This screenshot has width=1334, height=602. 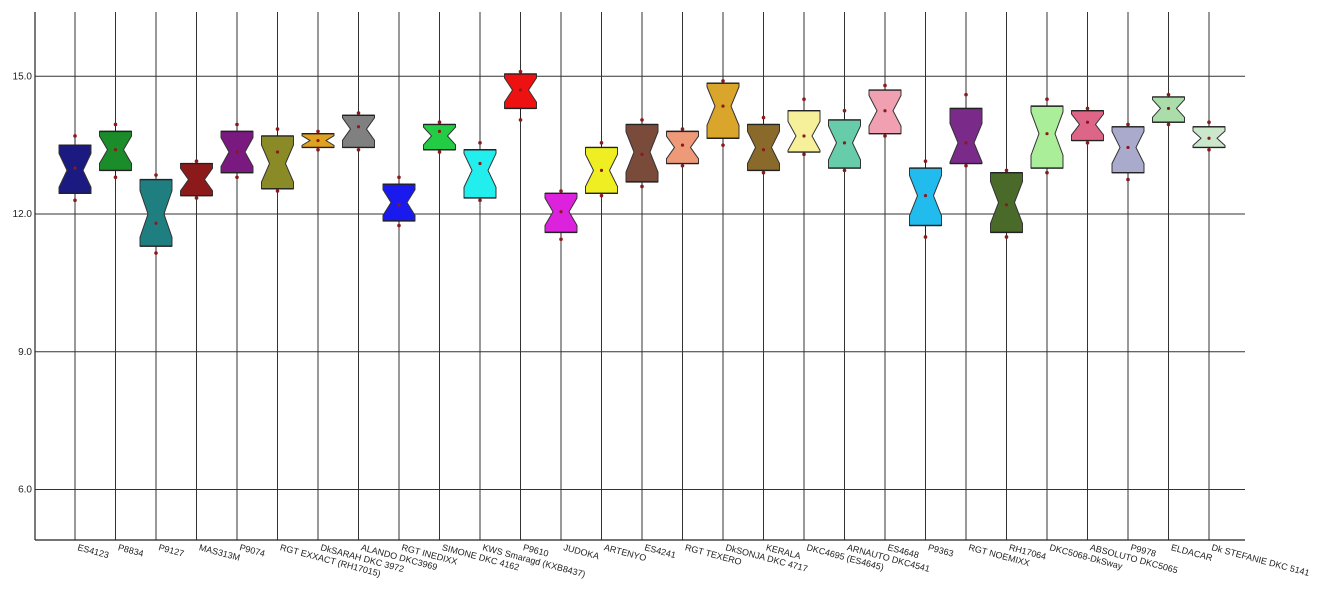 I want to click on x-tick-label: Dk STEFANIE DKC 5141, so click(x=1260, y=560).